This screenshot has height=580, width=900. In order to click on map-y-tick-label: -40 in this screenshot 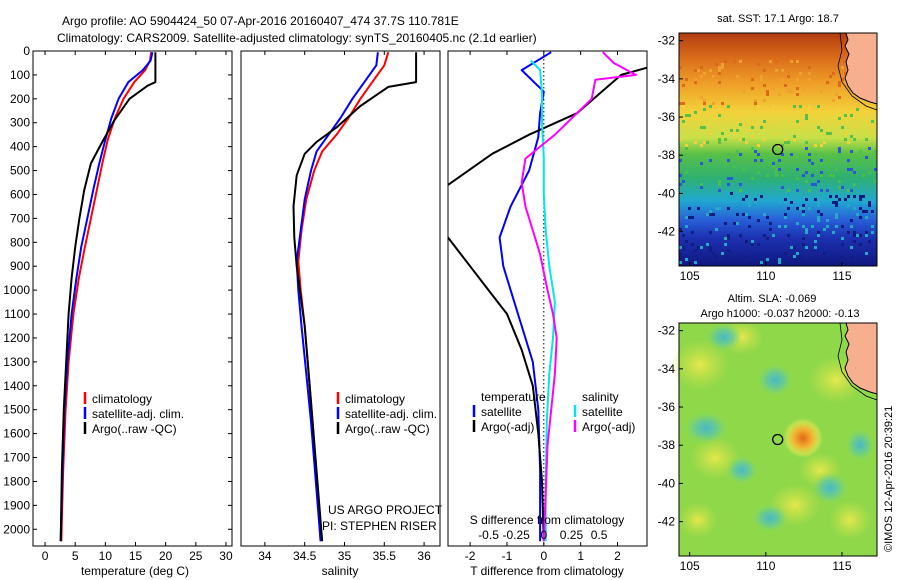, I will do `click(667, 483)`.